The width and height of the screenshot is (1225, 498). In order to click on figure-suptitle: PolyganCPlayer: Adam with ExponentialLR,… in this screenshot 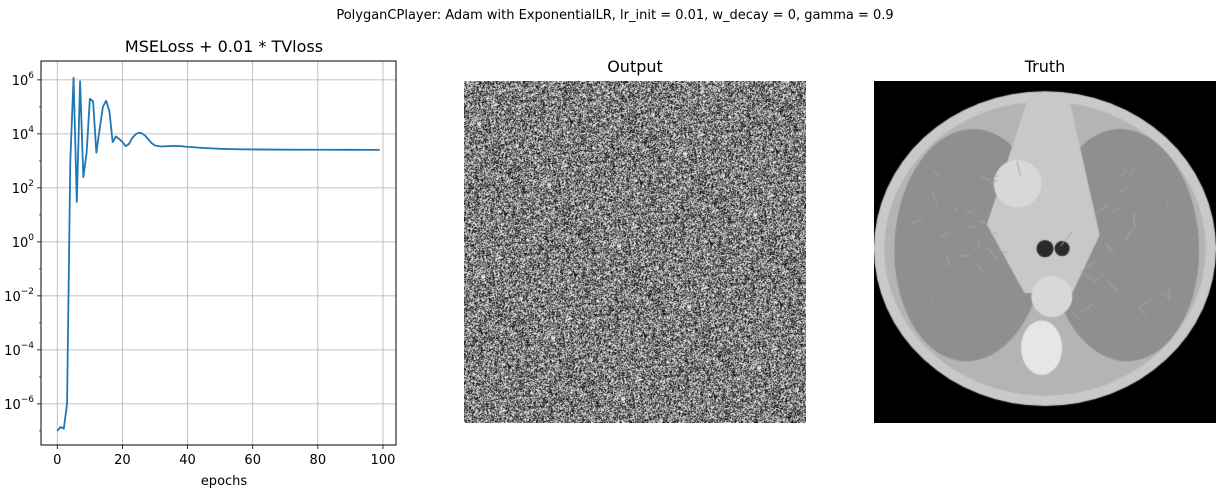, I will do `click(615, 15)`.